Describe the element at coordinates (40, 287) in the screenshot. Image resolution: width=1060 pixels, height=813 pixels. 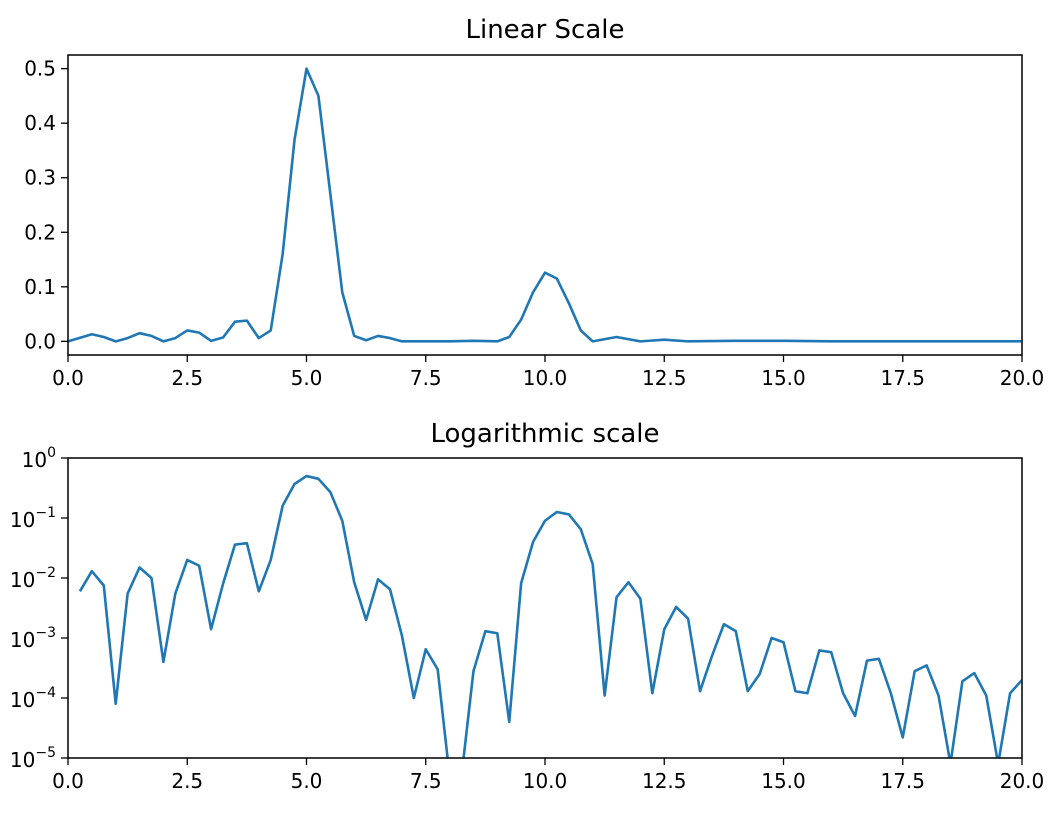
I see `y-tick-label: 0.1` at that location.